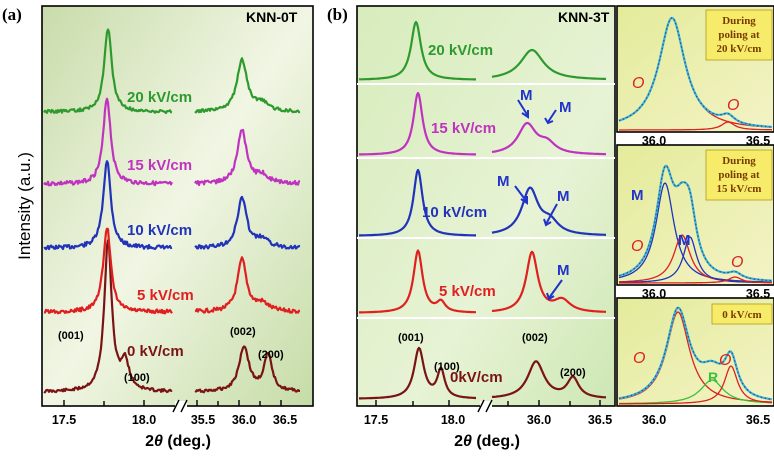  Describe the element at coordinates (108, 271) in the screenshot. I see `panel-a-series-1-left` at that location.